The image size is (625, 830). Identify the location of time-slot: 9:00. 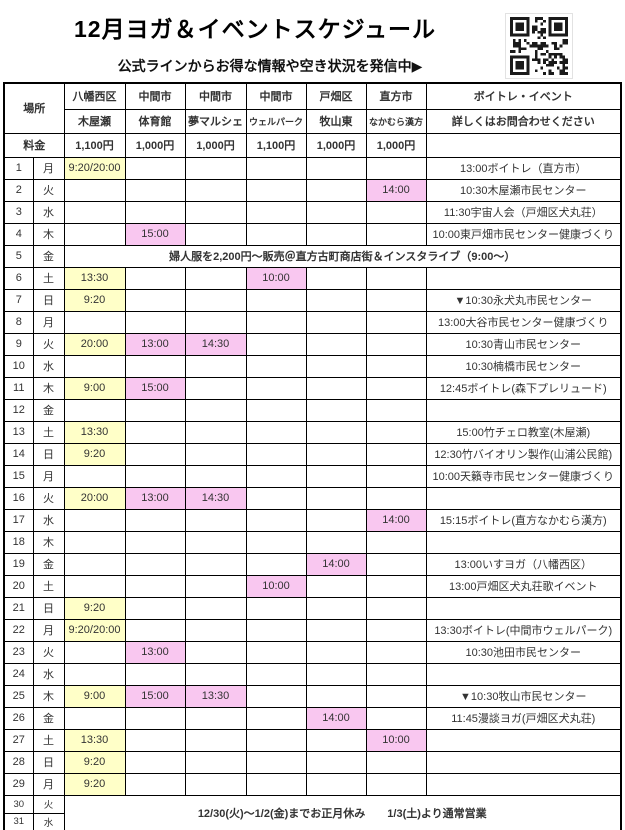
(94, 696).